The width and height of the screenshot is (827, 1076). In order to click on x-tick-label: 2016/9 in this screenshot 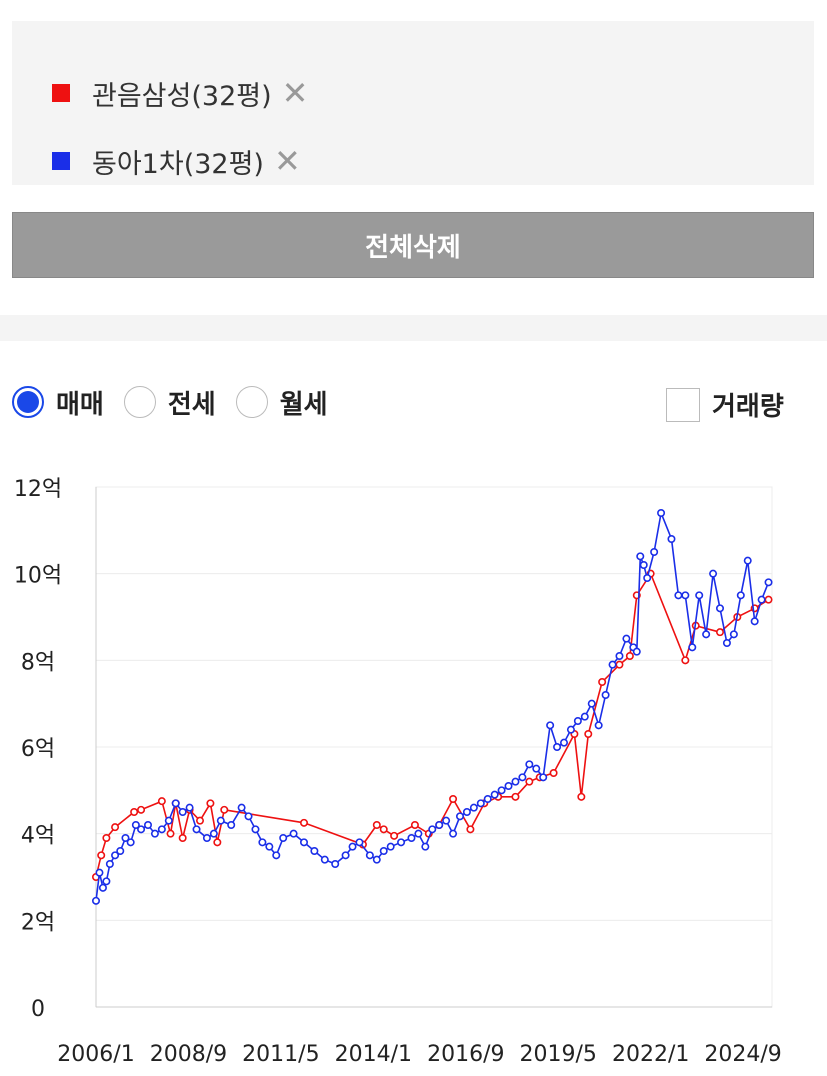, I will do `click(465, 1054)`.